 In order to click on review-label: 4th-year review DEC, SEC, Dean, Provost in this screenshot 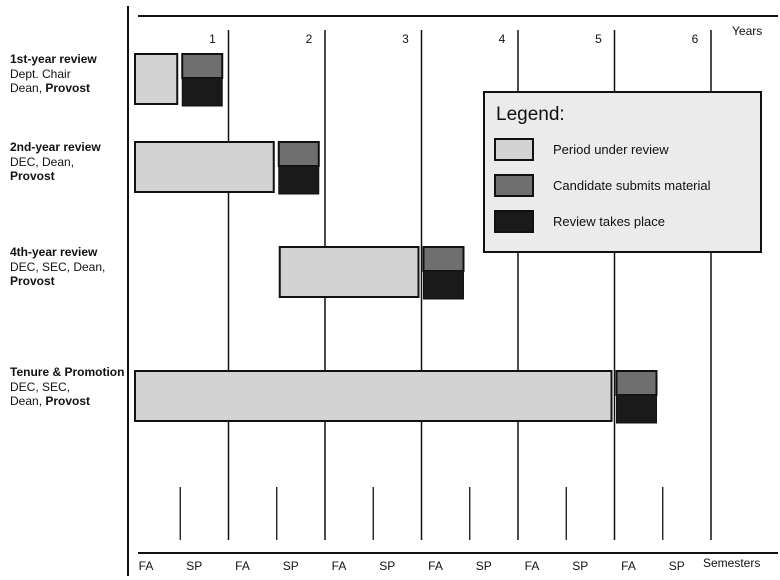, I will do `click(69, 266)`.